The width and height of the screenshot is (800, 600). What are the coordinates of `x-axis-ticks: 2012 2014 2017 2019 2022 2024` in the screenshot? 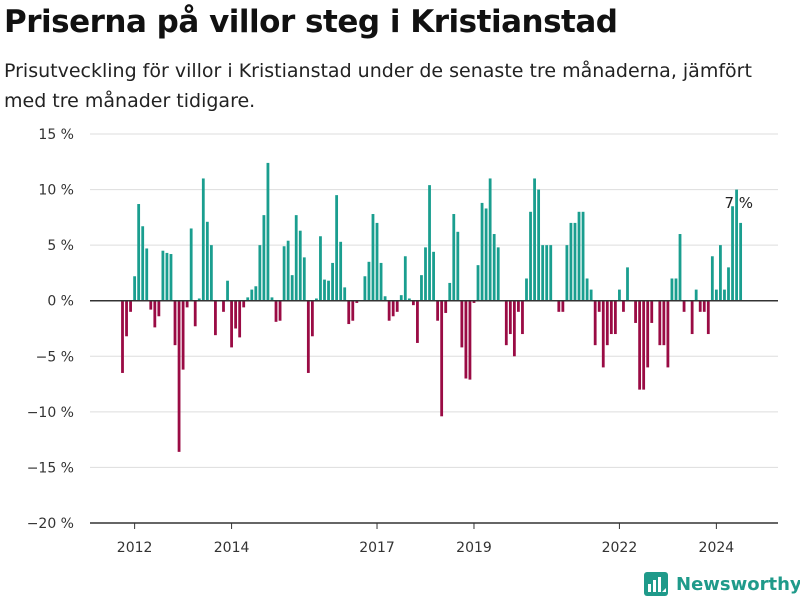 It's located at (425, 539).